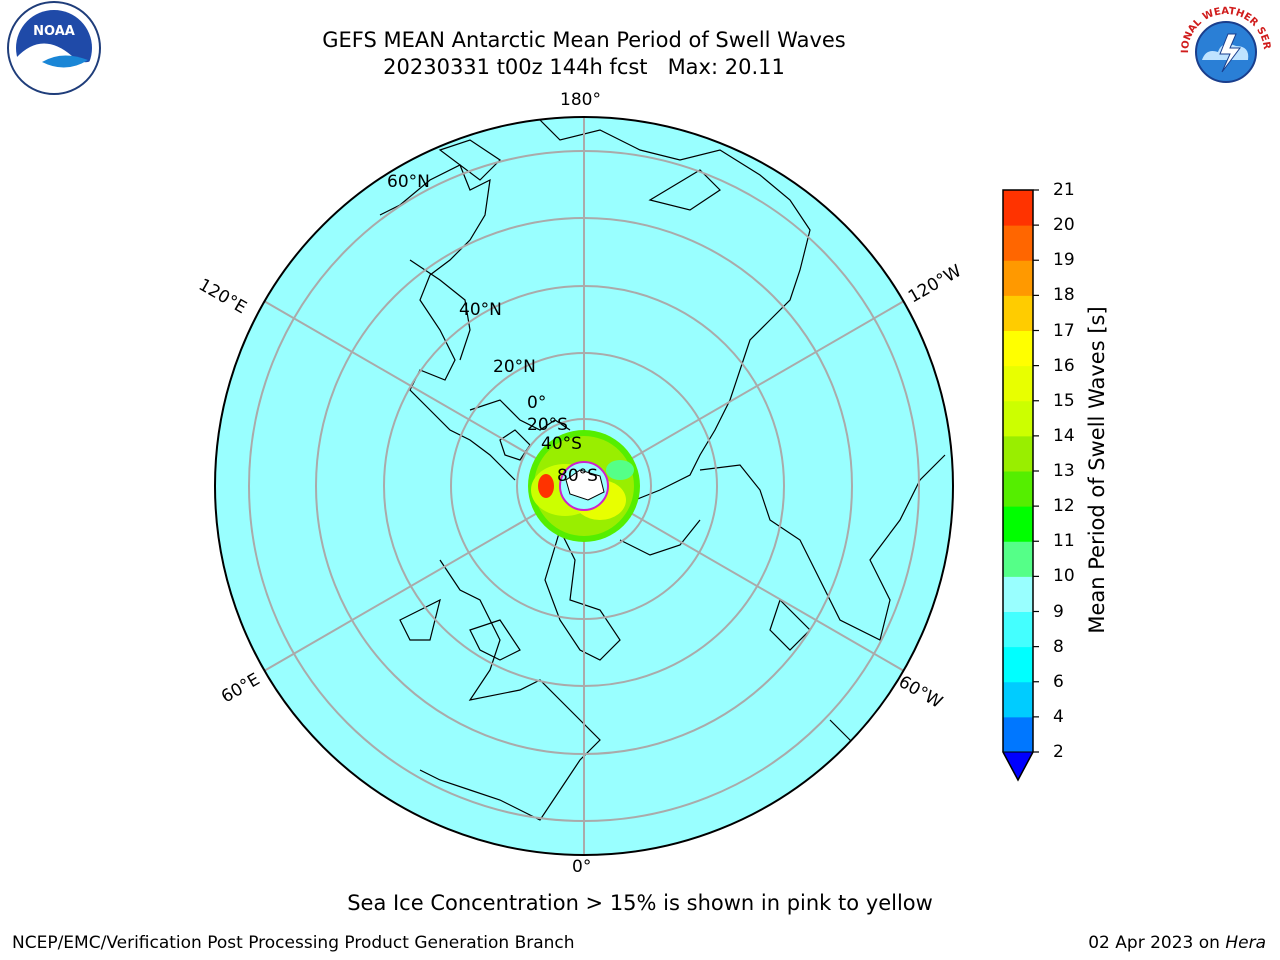 The width and height of the screenshot is (1280, 960). I want to click on colorbar-tick-label: 12, so click(1064, 506).